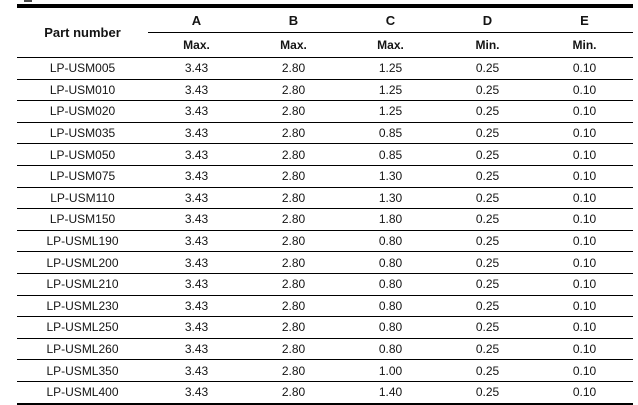 The image size is (638, 405). I want to click on table-row: LP-USML200 3.43 2.80 0.80 0.25 0.10, so click(325, 262).